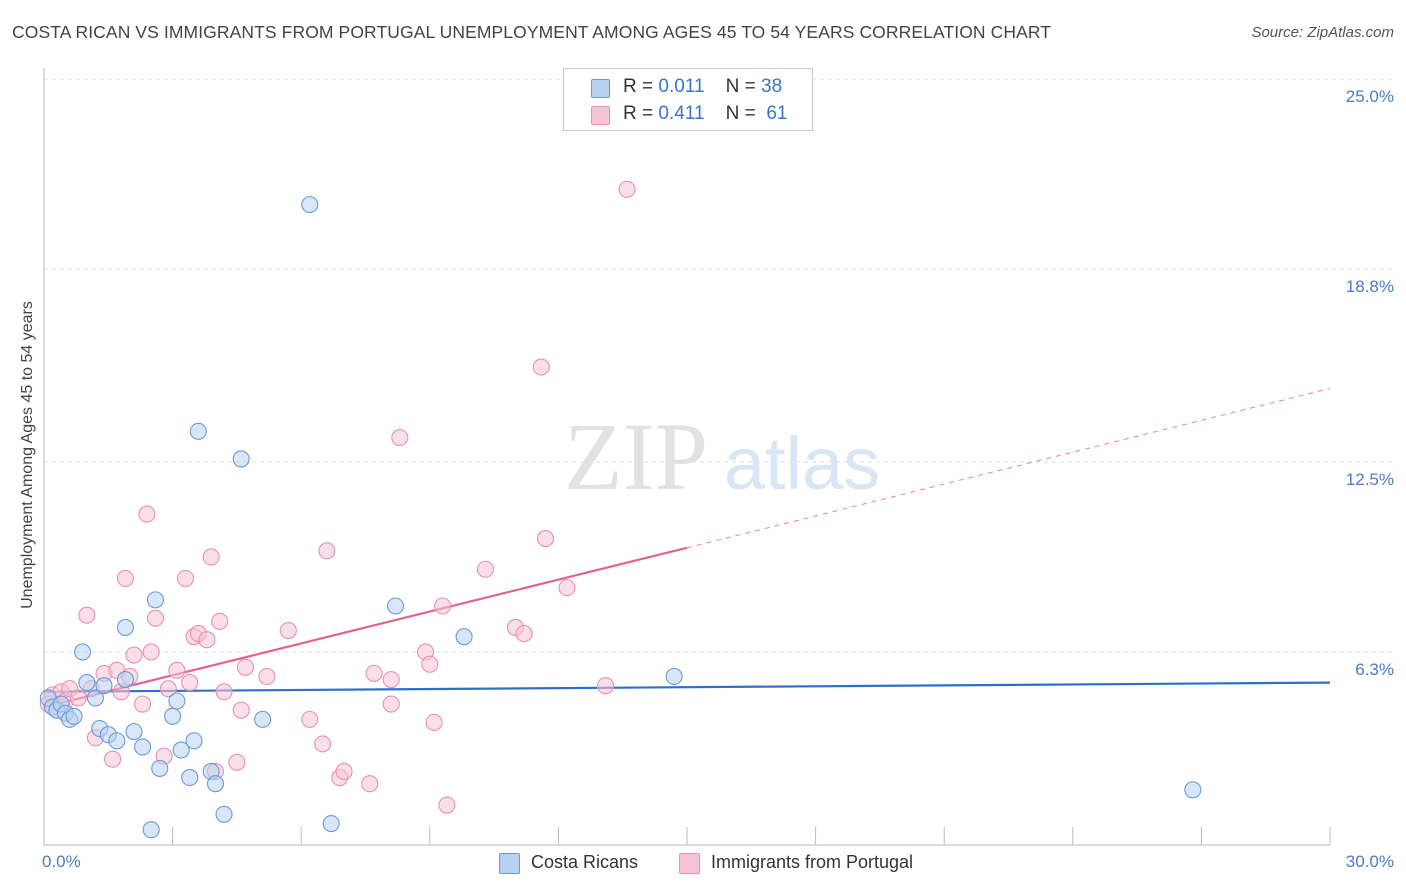  I want to click on watermark-zip: ZIP, so click(636, 456).